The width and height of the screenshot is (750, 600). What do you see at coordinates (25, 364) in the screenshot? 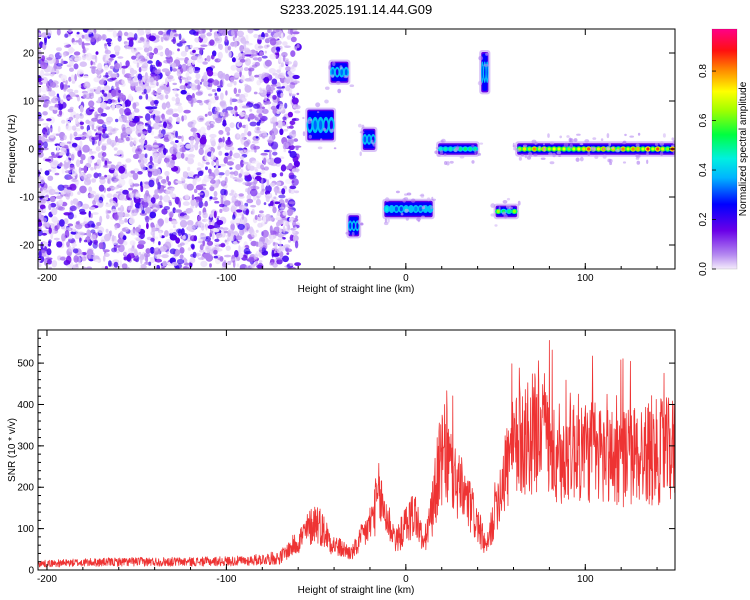
I see `y-tick-label: 500` at bounding box center [25, 364].